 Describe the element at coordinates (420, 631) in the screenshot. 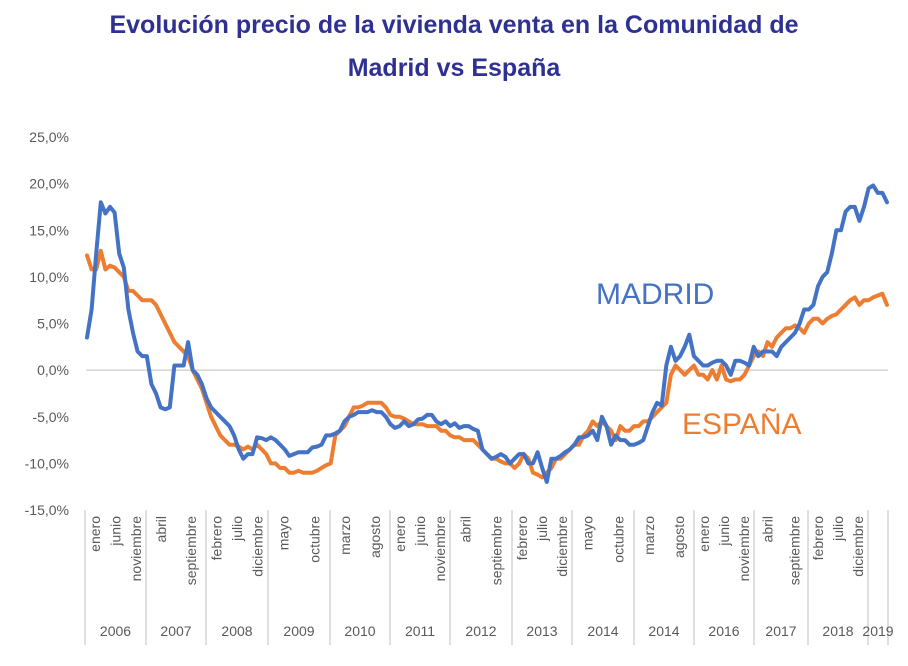

I see `x-year-label: 2011` at that location.